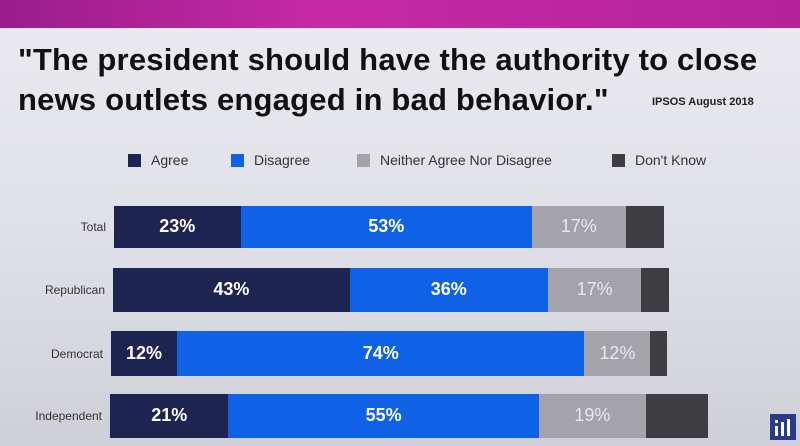 This screenshot has width=800, height=446. I want to click on legend-label: Agree, so click(170, 160).